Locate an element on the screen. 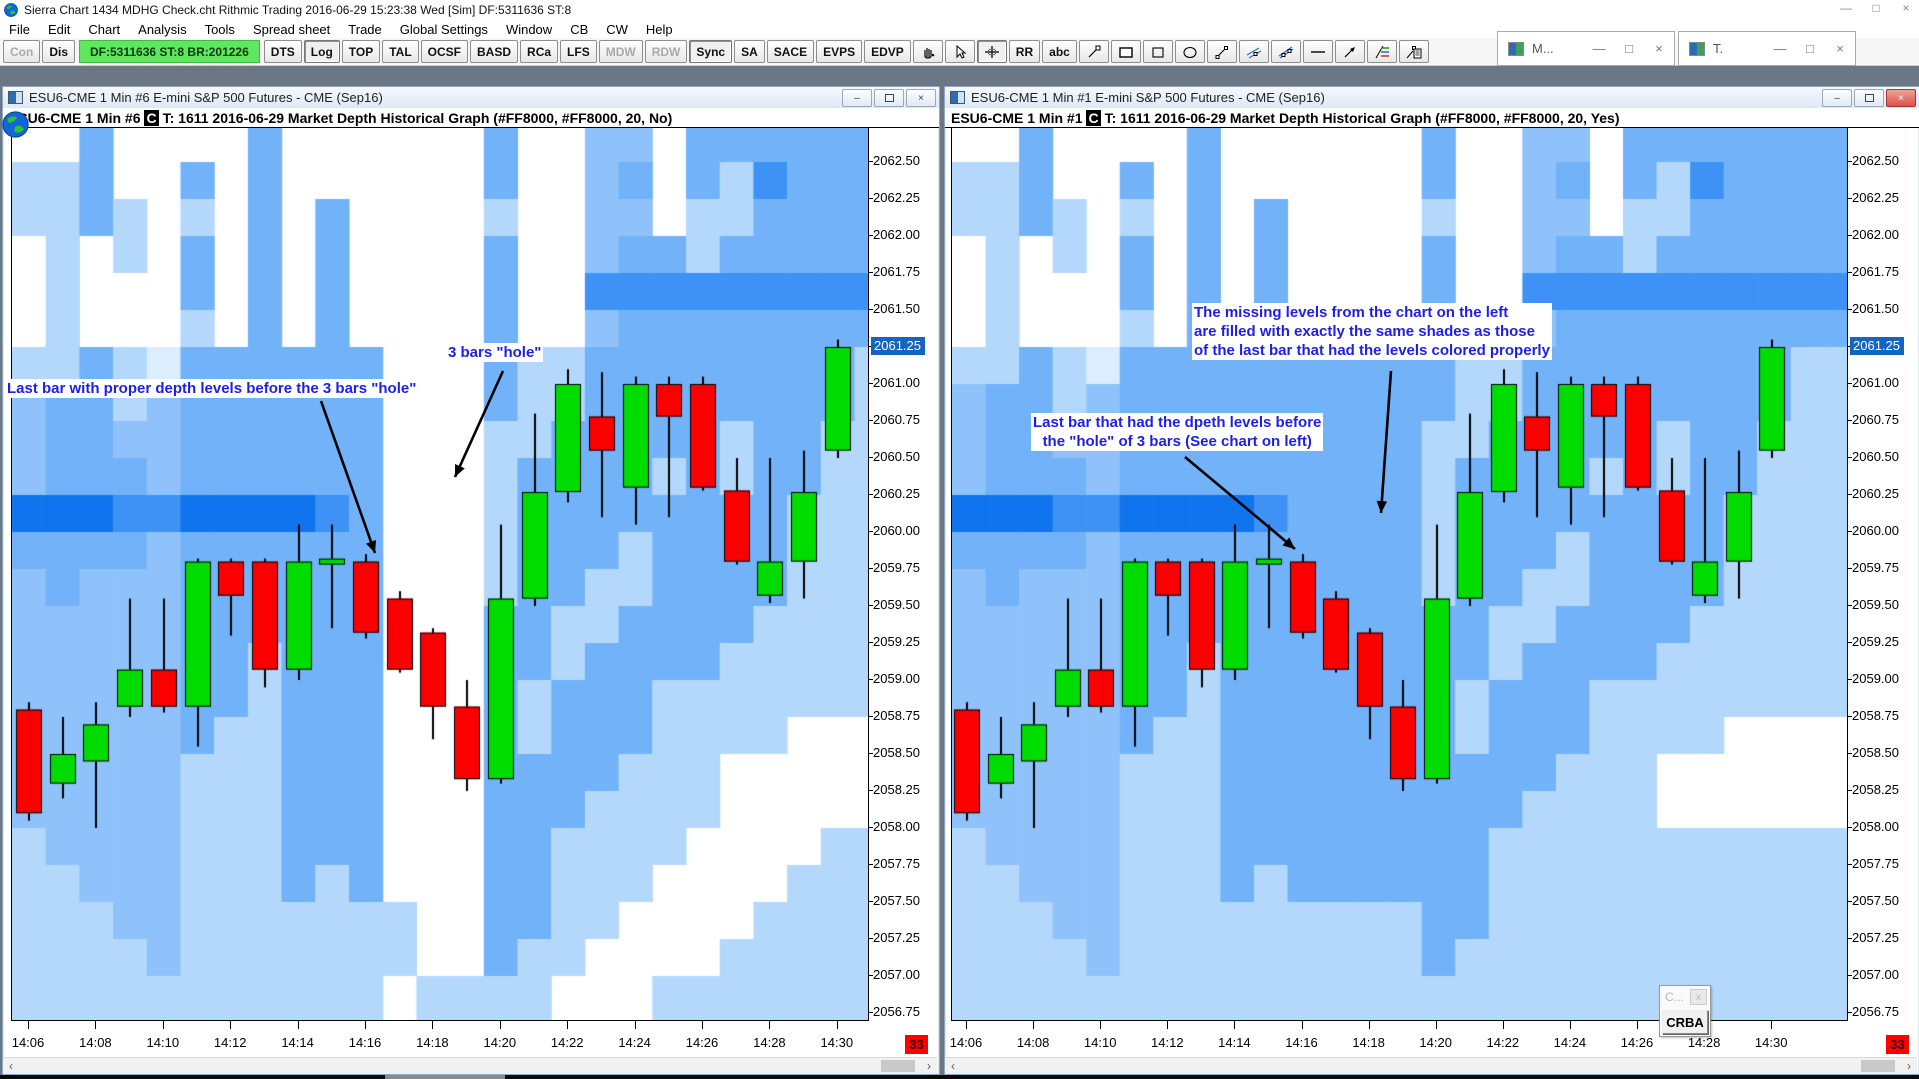 The width and height of the screenshot is (1919, 1079). crba-button: CRBA is located at coordinates (1685, 1022).